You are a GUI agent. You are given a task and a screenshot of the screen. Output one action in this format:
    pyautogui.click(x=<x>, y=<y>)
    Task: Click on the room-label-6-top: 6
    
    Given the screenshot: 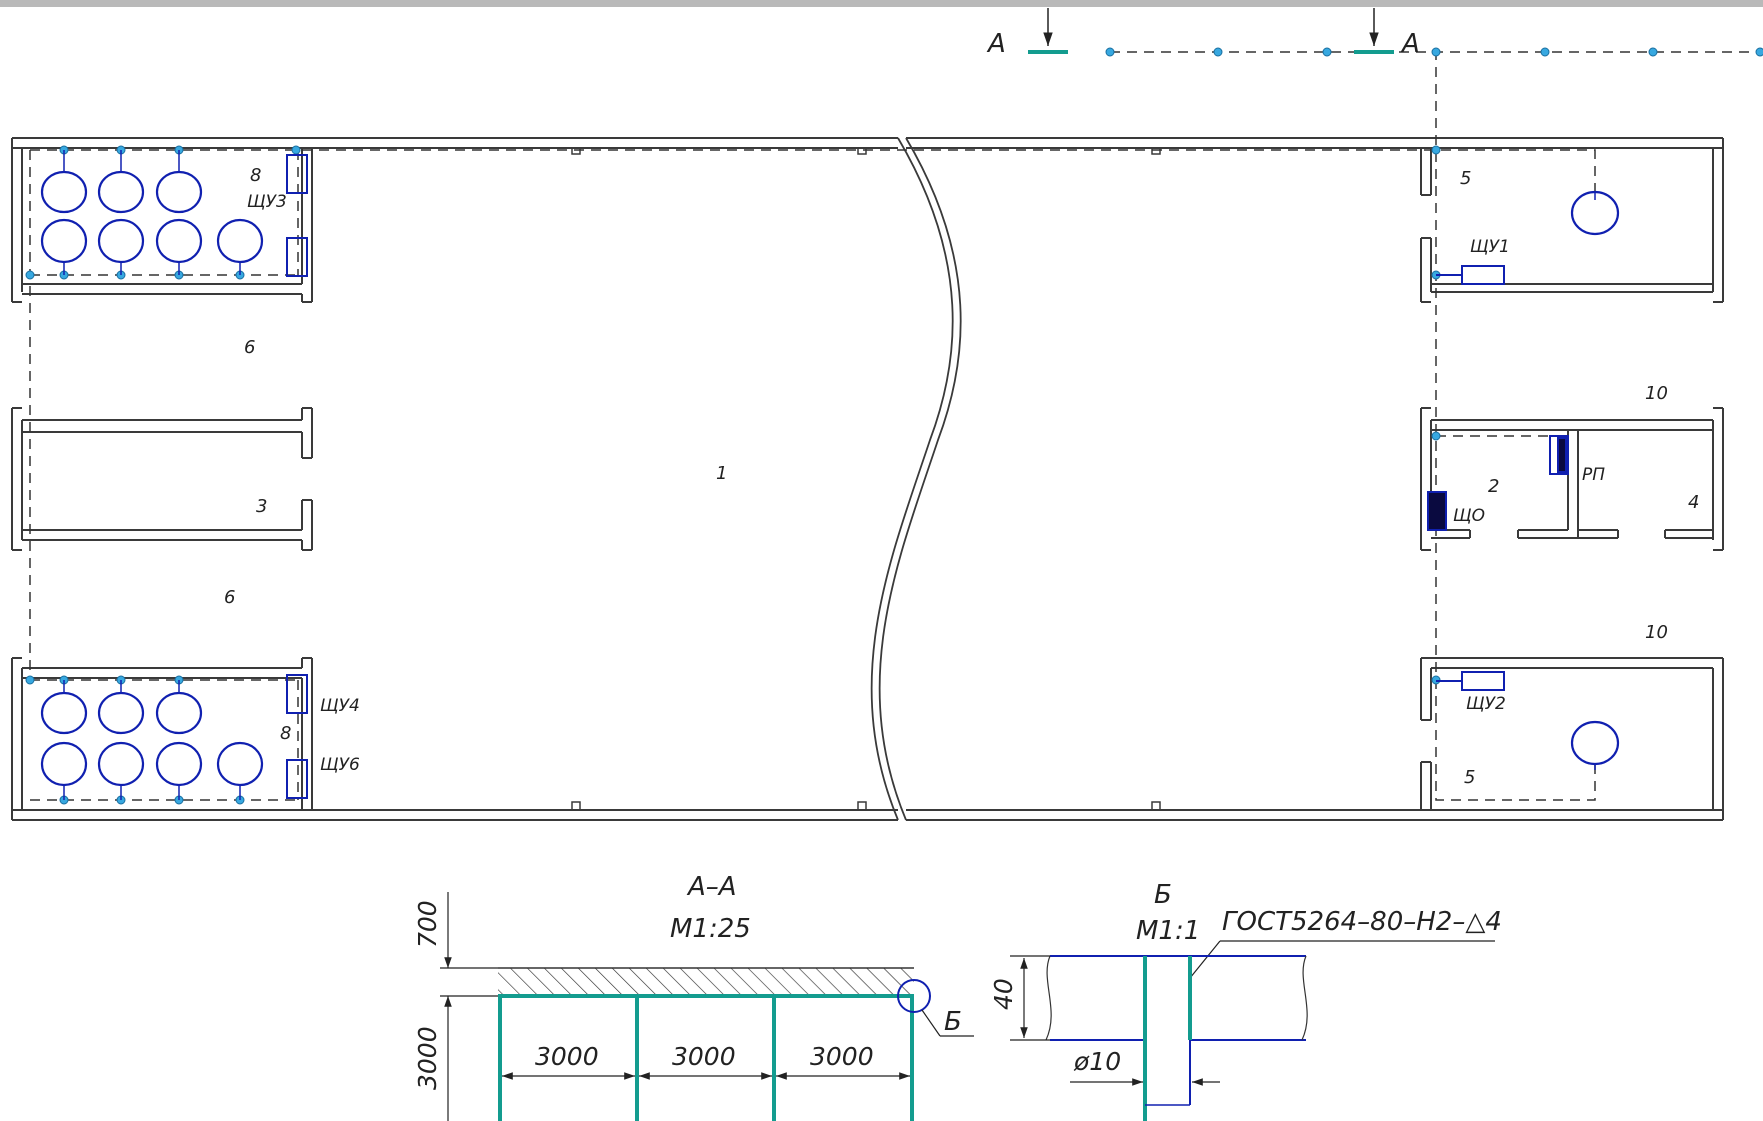 What is the action you would take?
    pyautogui.click(x=249, y=347)
    